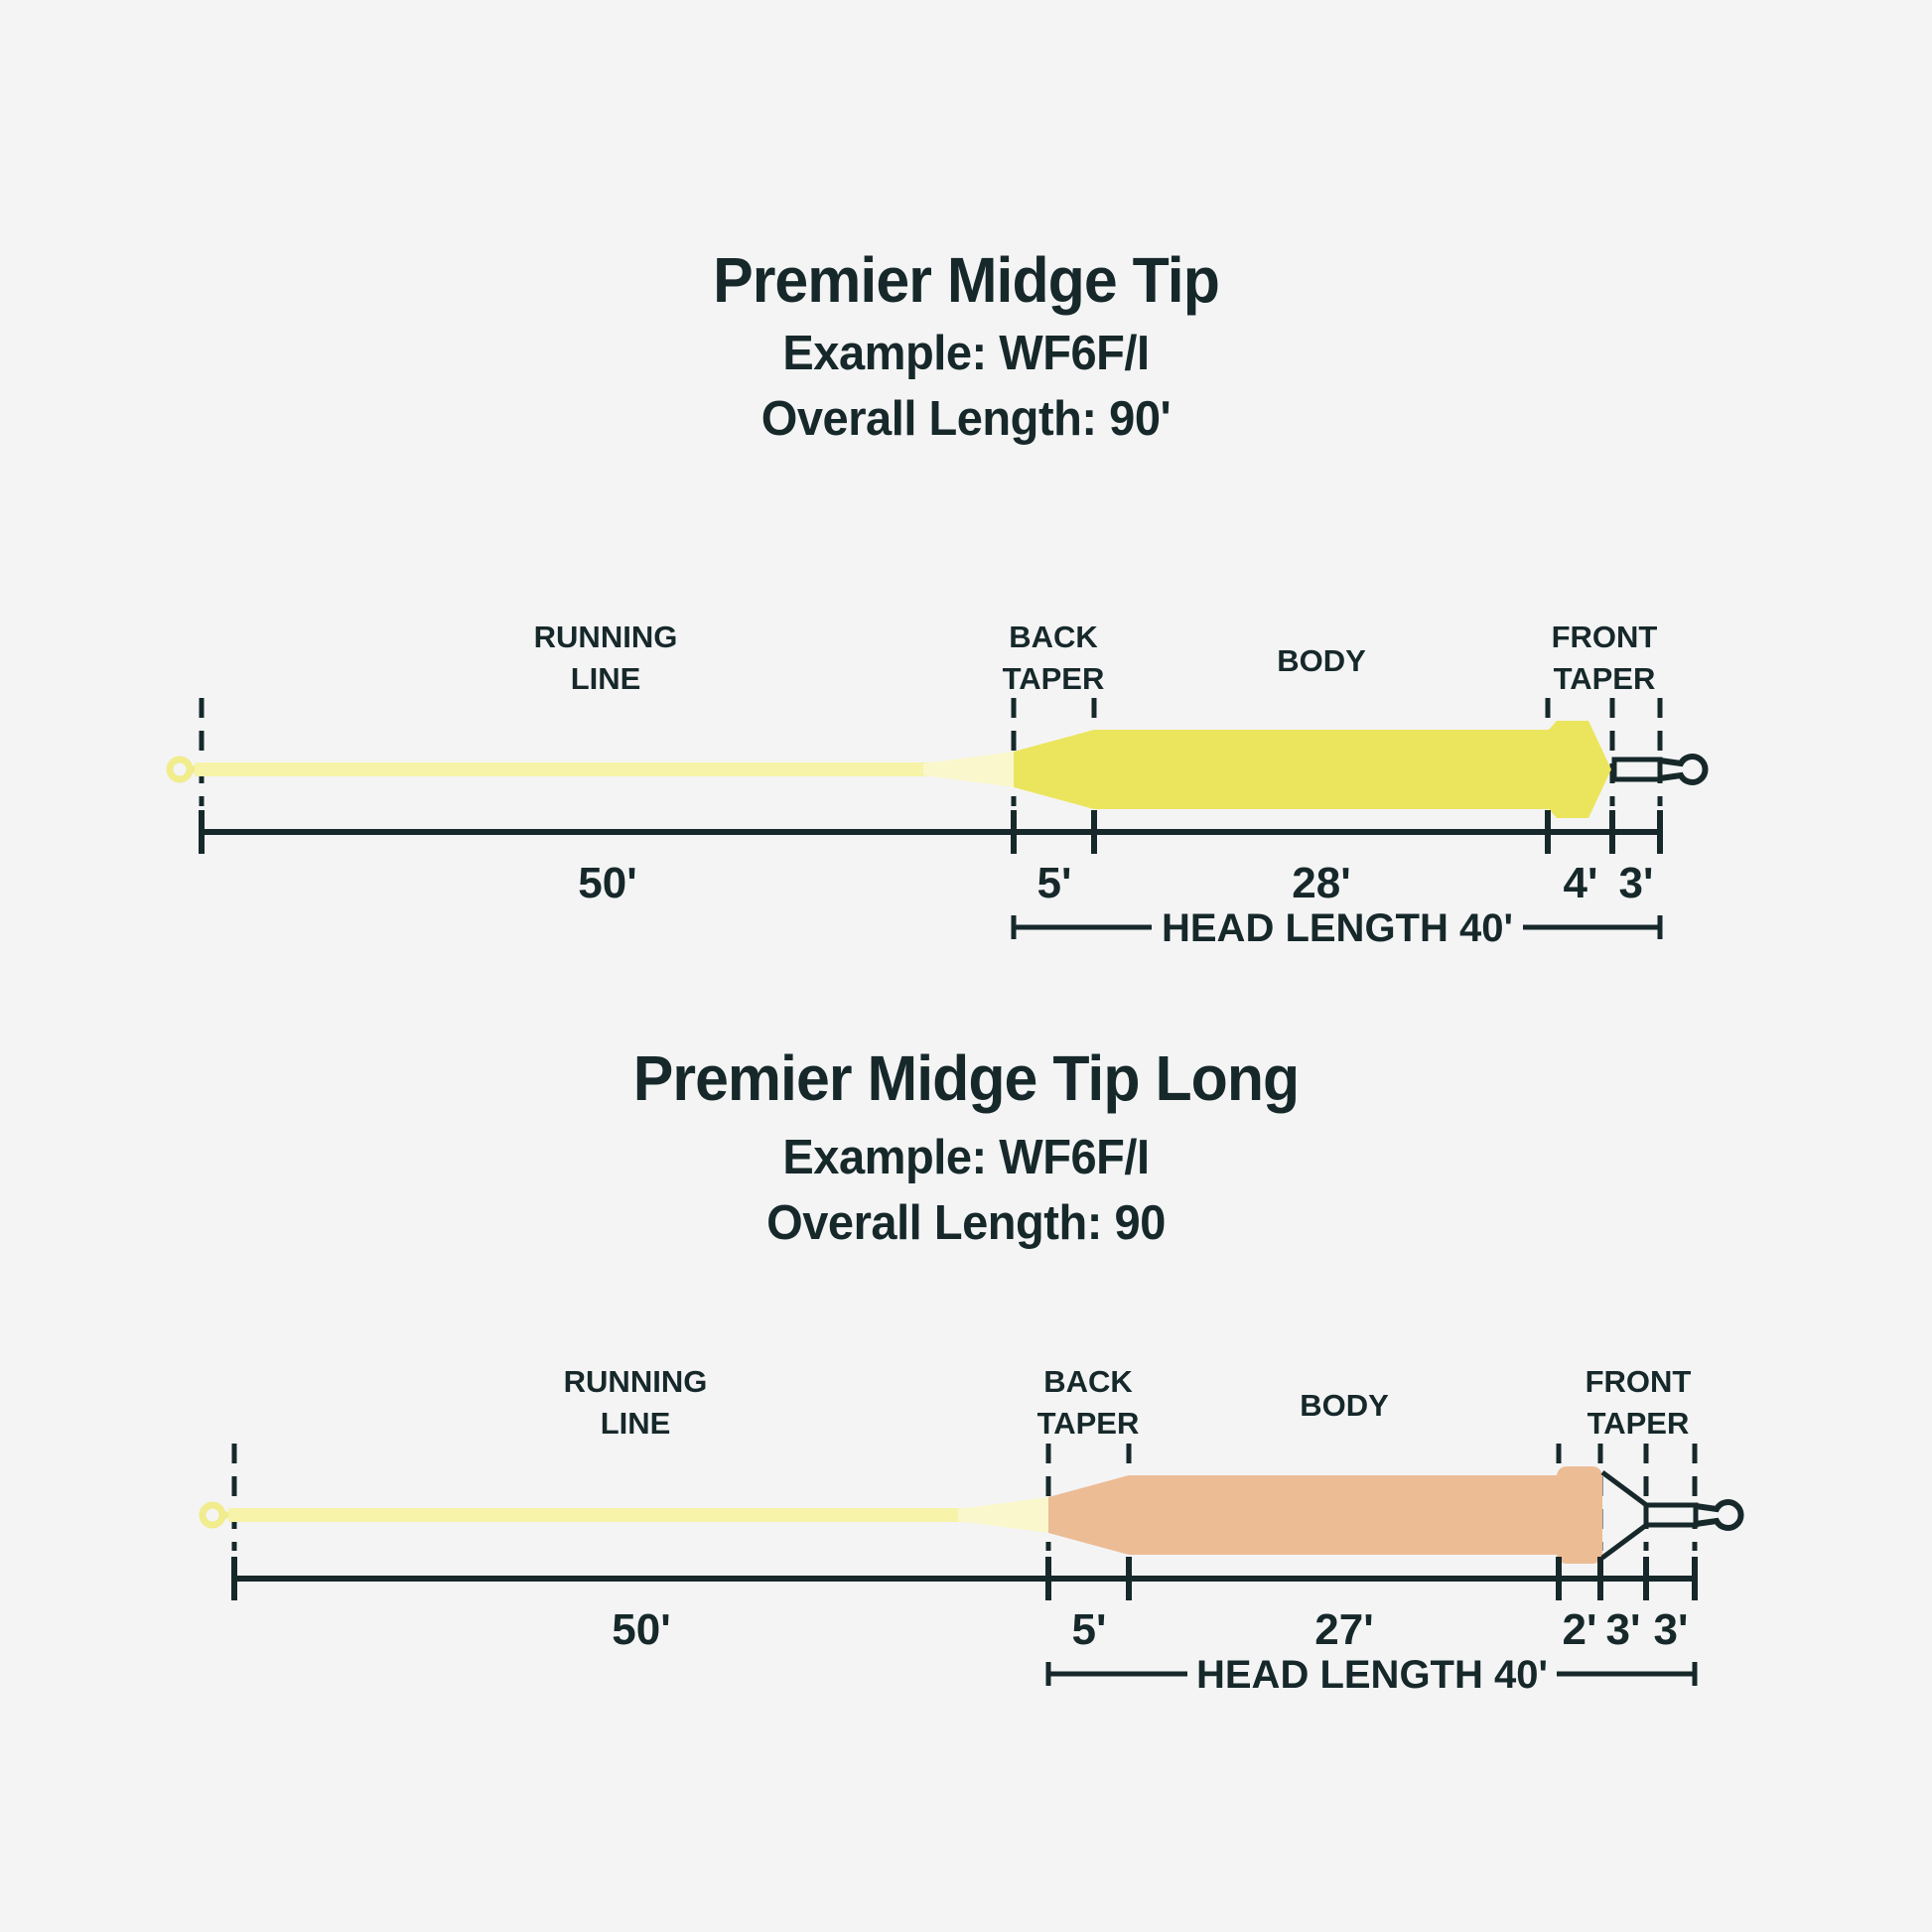  I want to click on d1-running-line-length: 50', so click(607, 883).